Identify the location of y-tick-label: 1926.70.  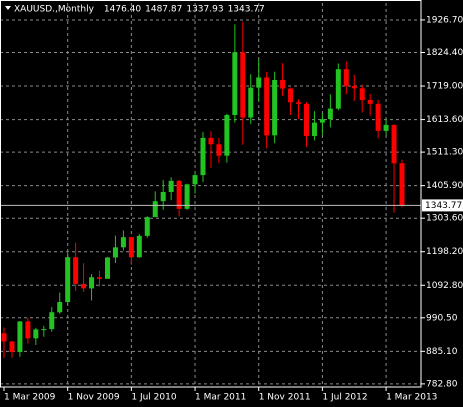
(444, 20).